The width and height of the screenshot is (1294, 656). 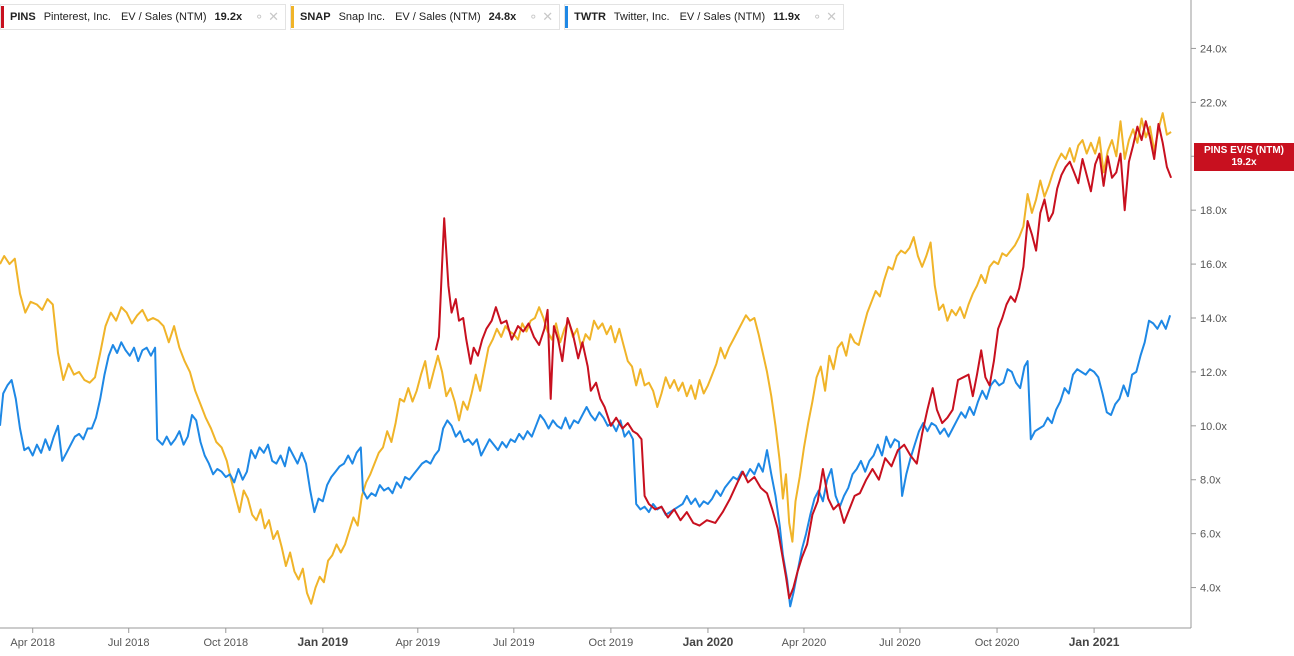 I want to click on badge-label: PINS EV/S (NTM), so click(x=1243, y=150).